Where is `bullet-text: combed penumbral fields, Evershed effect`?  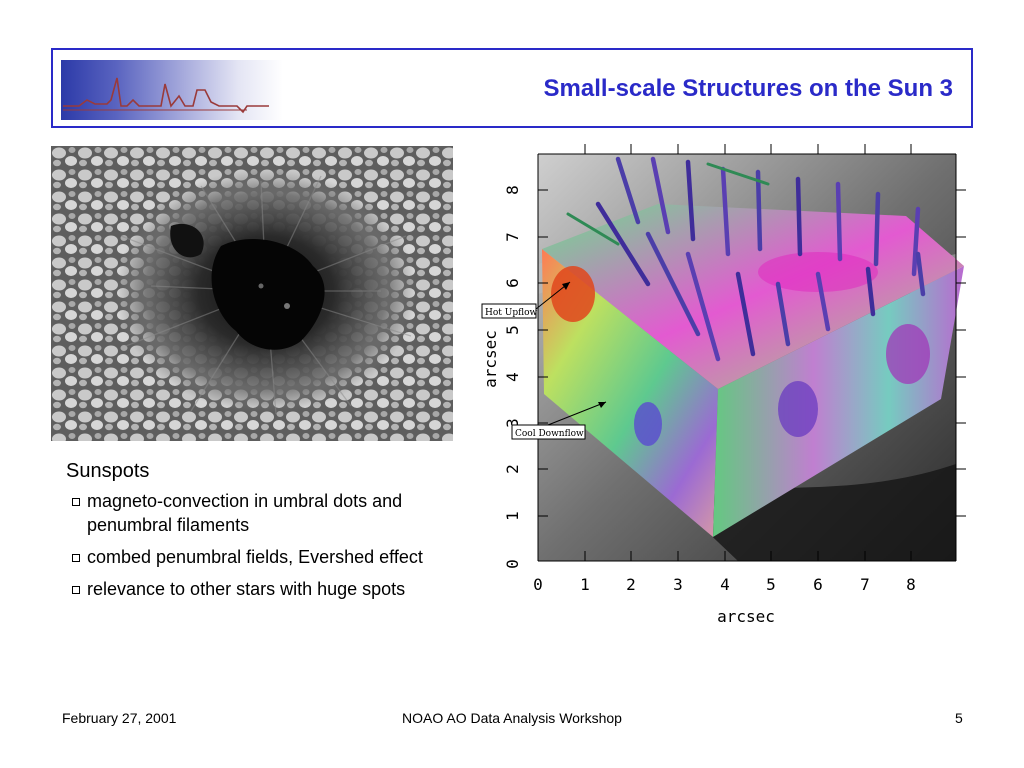
bullet-text: combed penumbral fields, Evershed effect is located at coordinates (255, 557).